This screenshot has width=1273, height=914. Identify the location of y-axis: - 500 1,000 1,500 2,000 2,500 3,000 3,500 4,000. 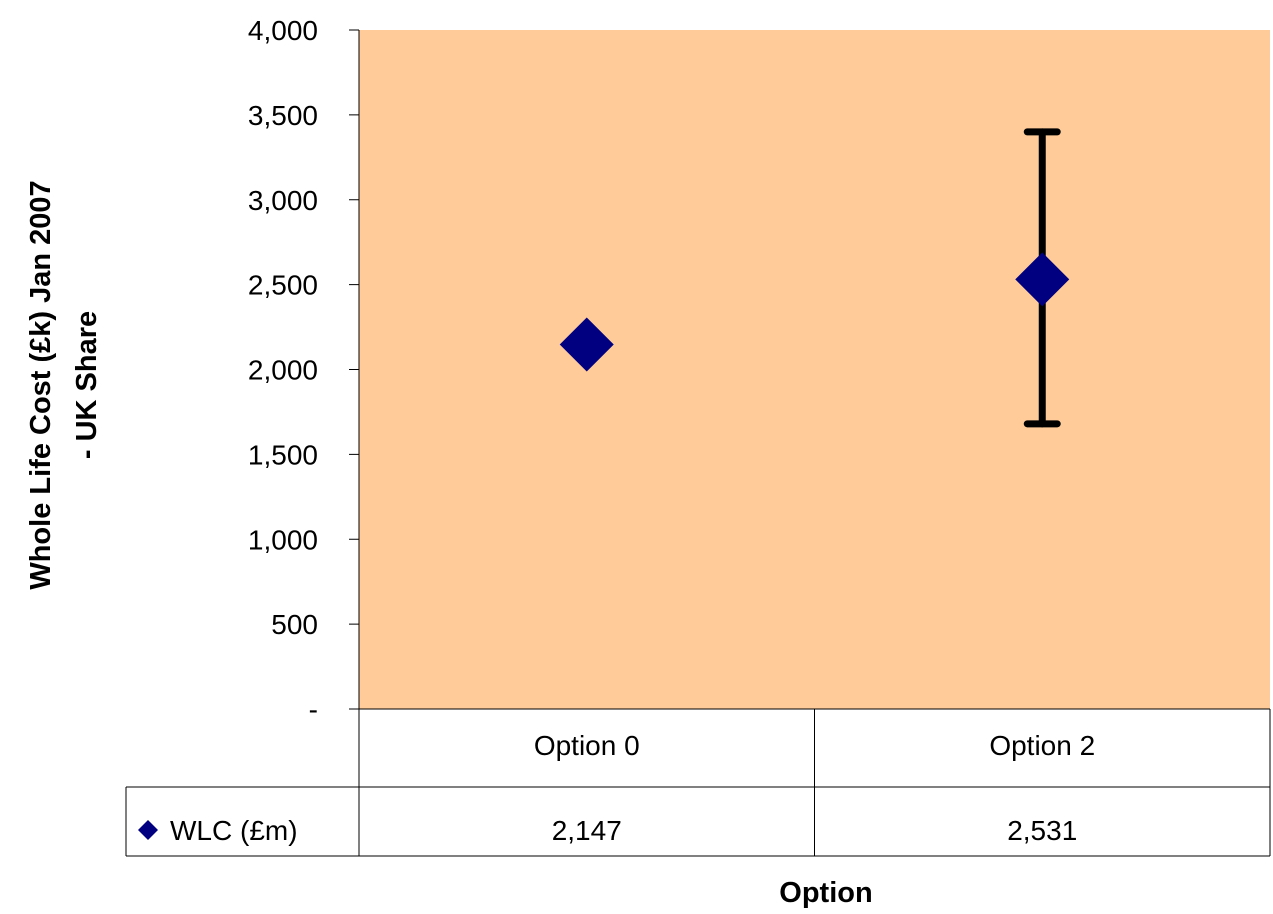
(304, 370).